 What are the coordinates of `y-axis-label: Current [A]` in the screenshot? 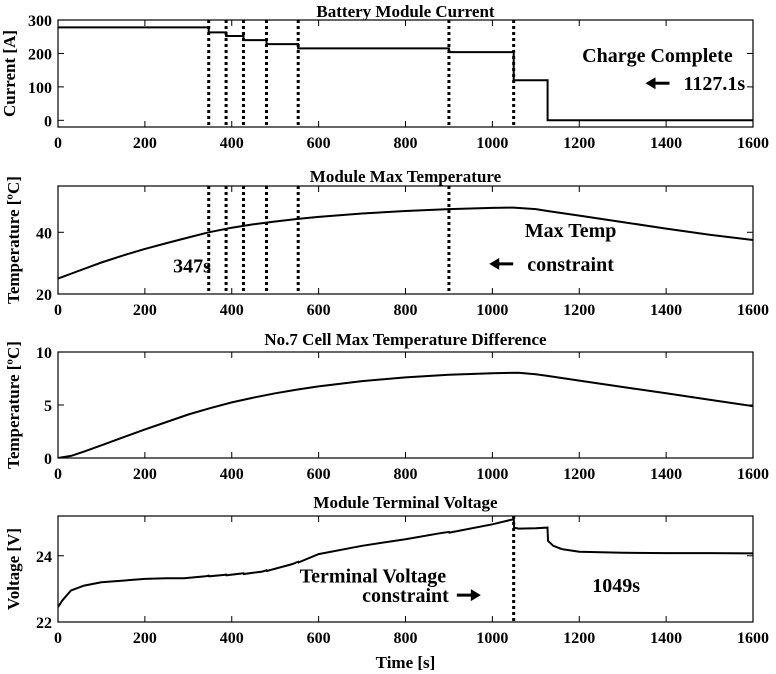 It's located at (9, 73).